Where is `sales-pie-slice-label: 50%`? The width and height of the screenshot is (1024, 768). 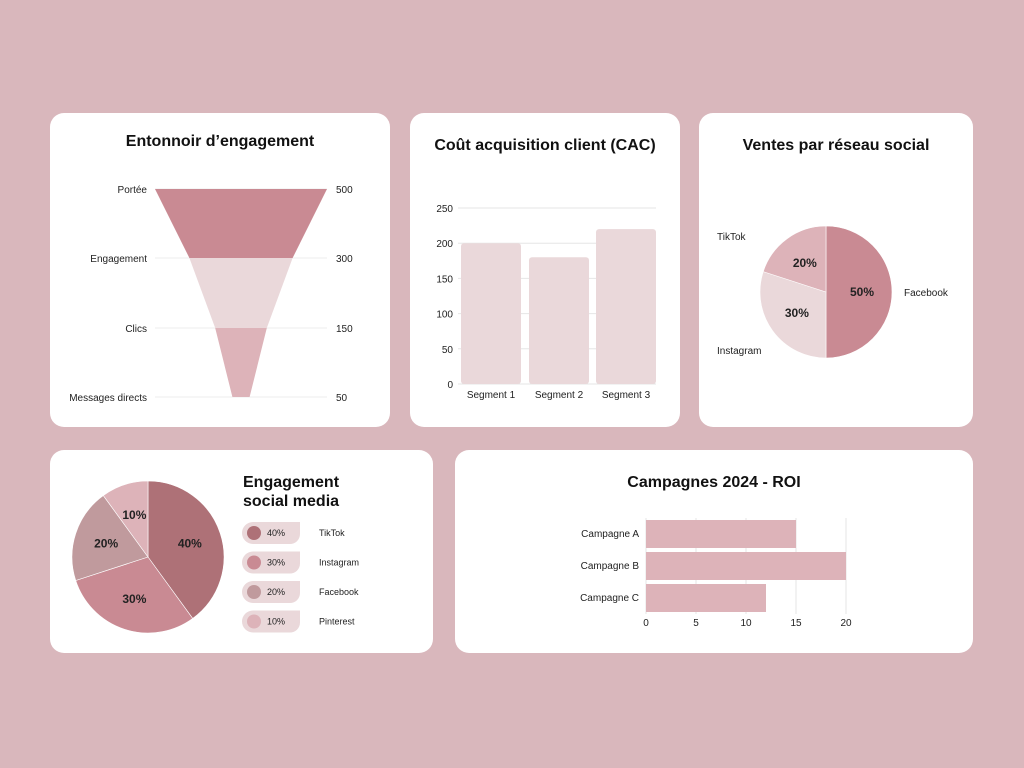 sales-pie-slice-label: 50% is located at coordinates (862, 292).